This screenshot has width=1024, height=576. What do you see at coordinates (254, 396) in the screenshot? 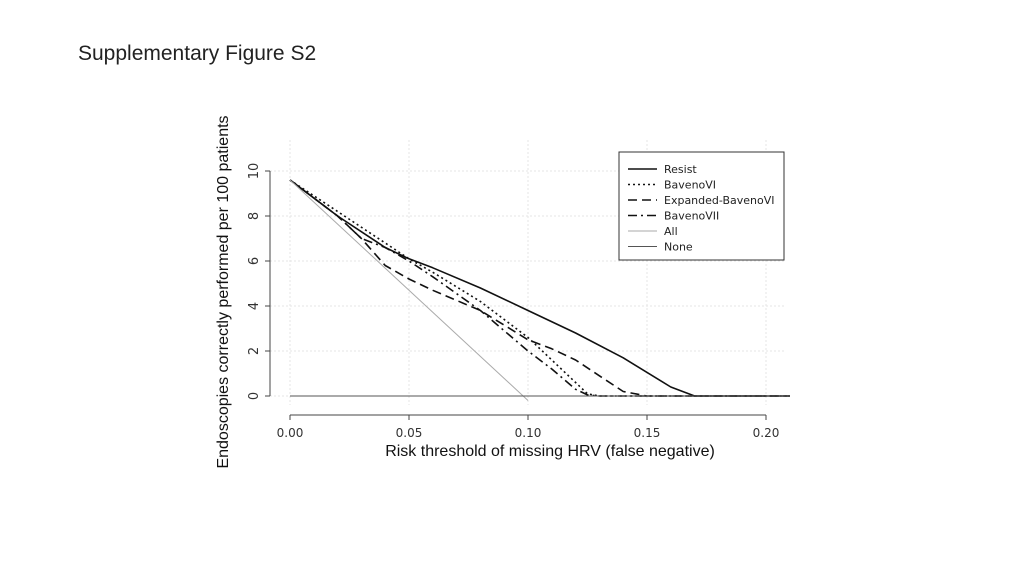
I see `y-tick-label: 0` at bounding box center [254, 396].